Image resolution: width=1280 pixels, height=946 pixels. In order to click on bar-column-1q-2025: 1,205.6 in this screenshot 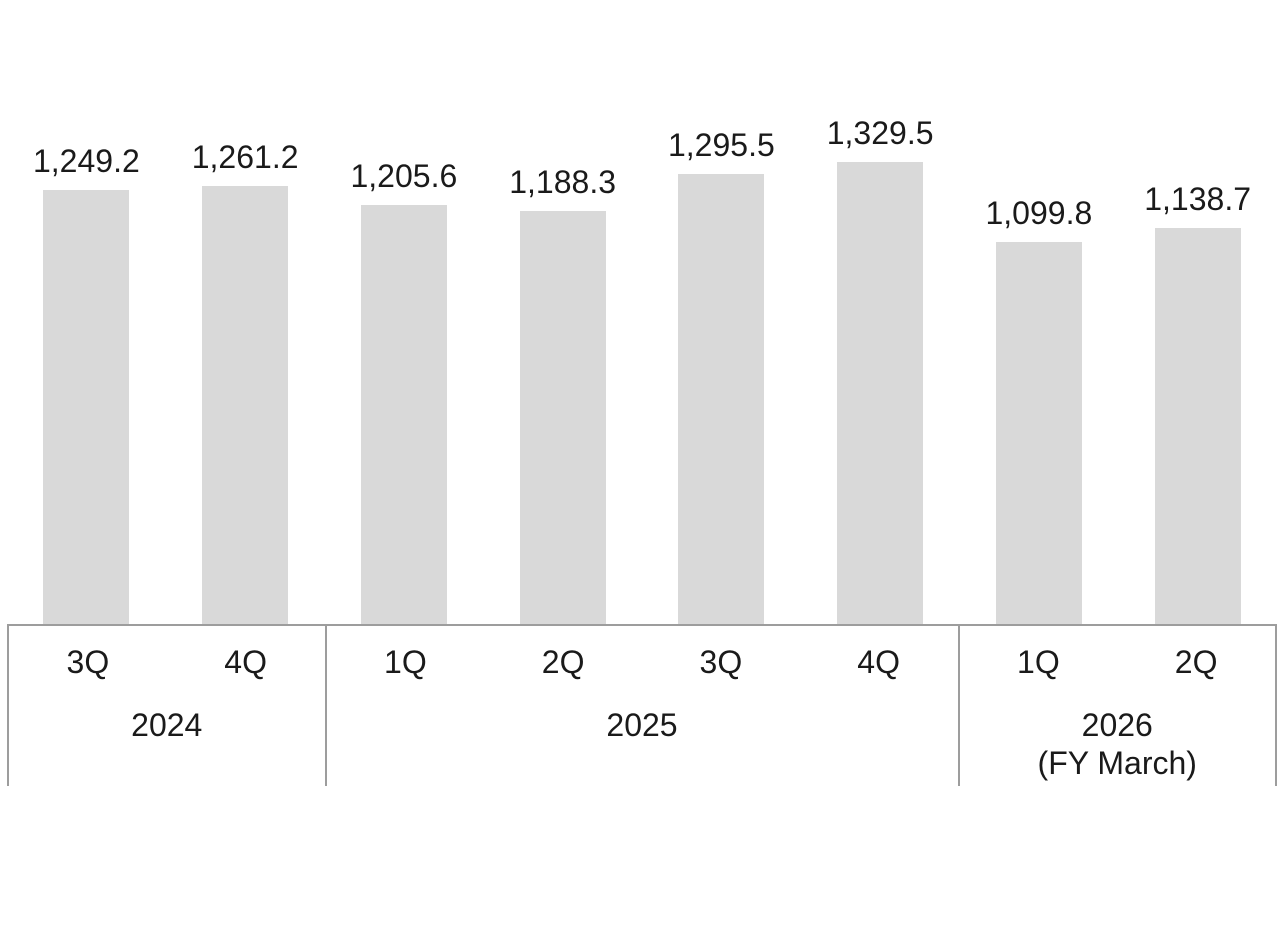, I will do `click(404, 312)`.